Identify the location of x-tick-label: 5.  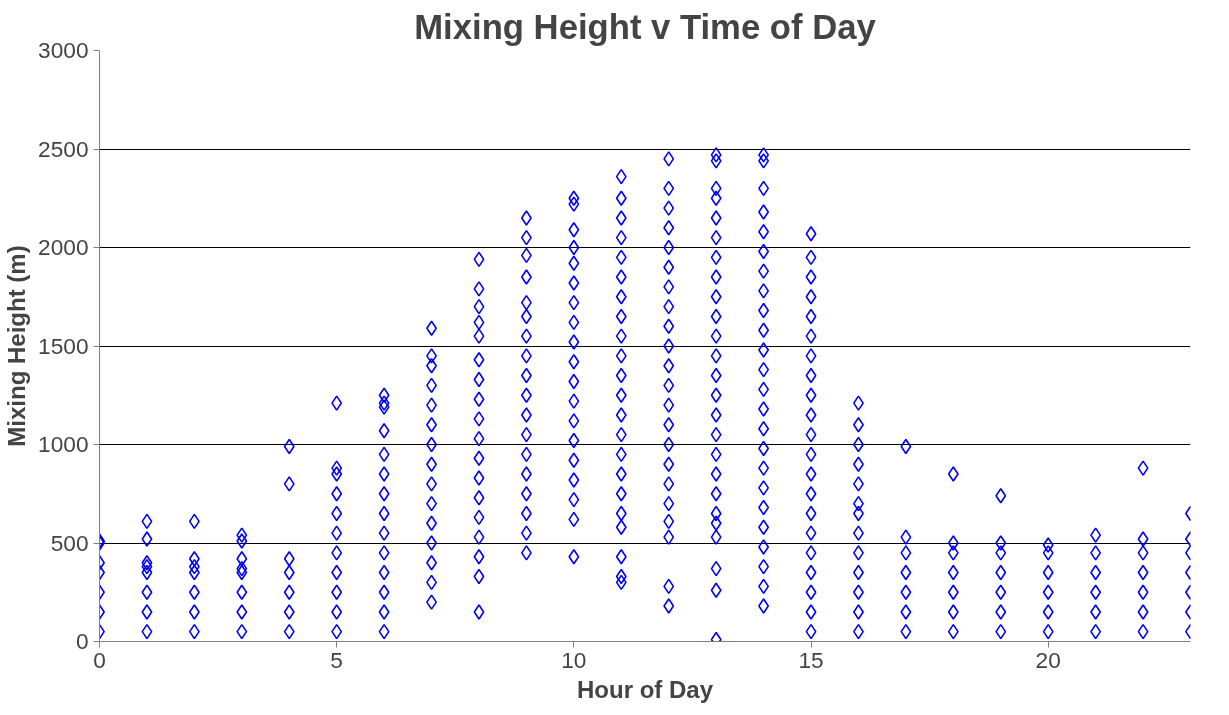
(336, 659).